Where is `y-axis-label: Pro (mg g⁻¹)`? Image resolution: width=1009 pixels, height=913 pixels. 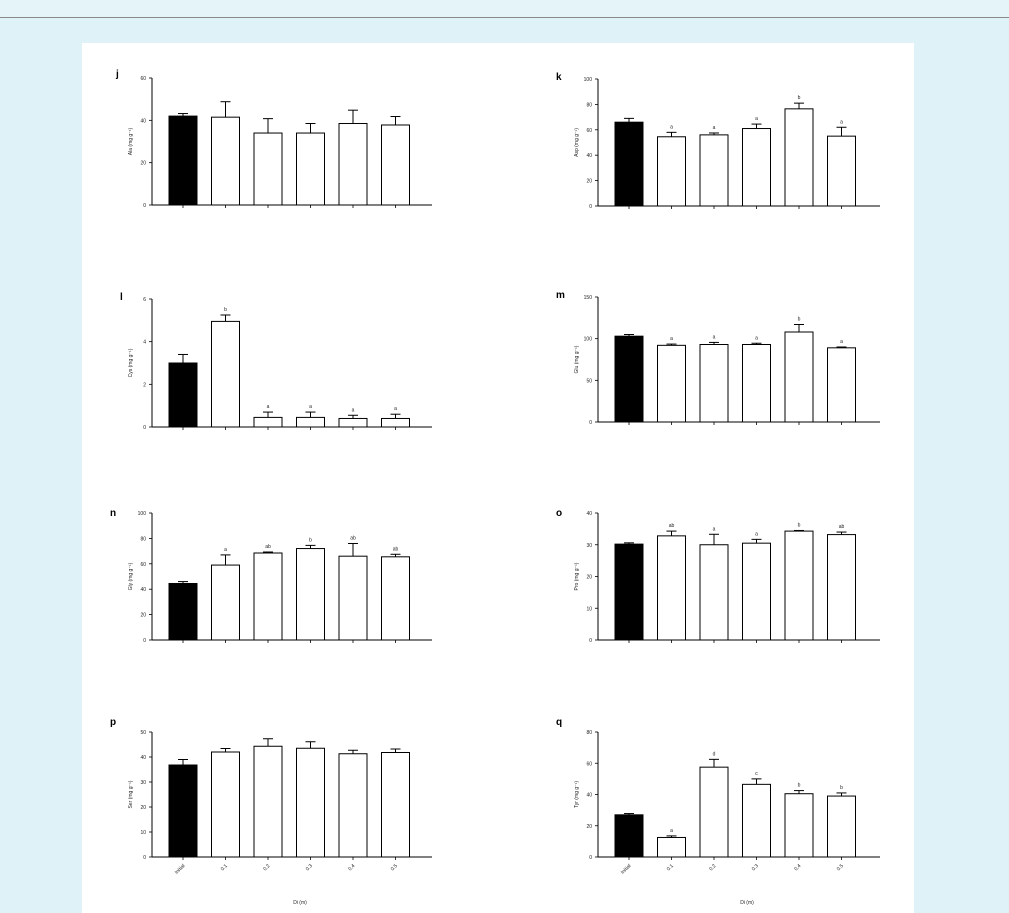
y-axis-label: Pro (mg g⁻¹) is located at coordinates (577, 576).